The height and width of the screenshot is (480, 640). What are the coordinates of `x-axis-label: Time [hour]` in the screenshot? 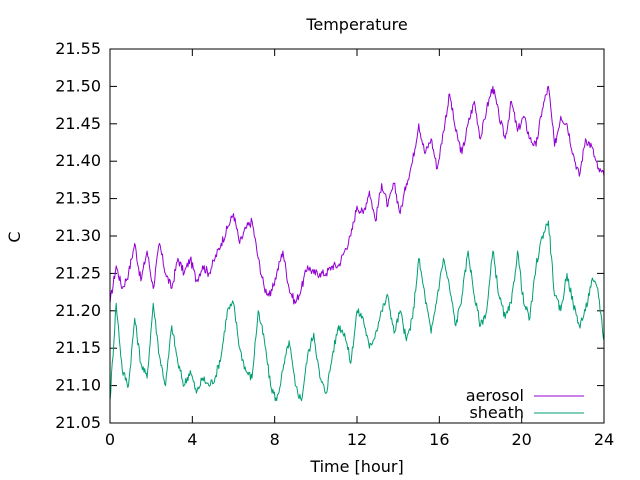 It's located at (356, 466).